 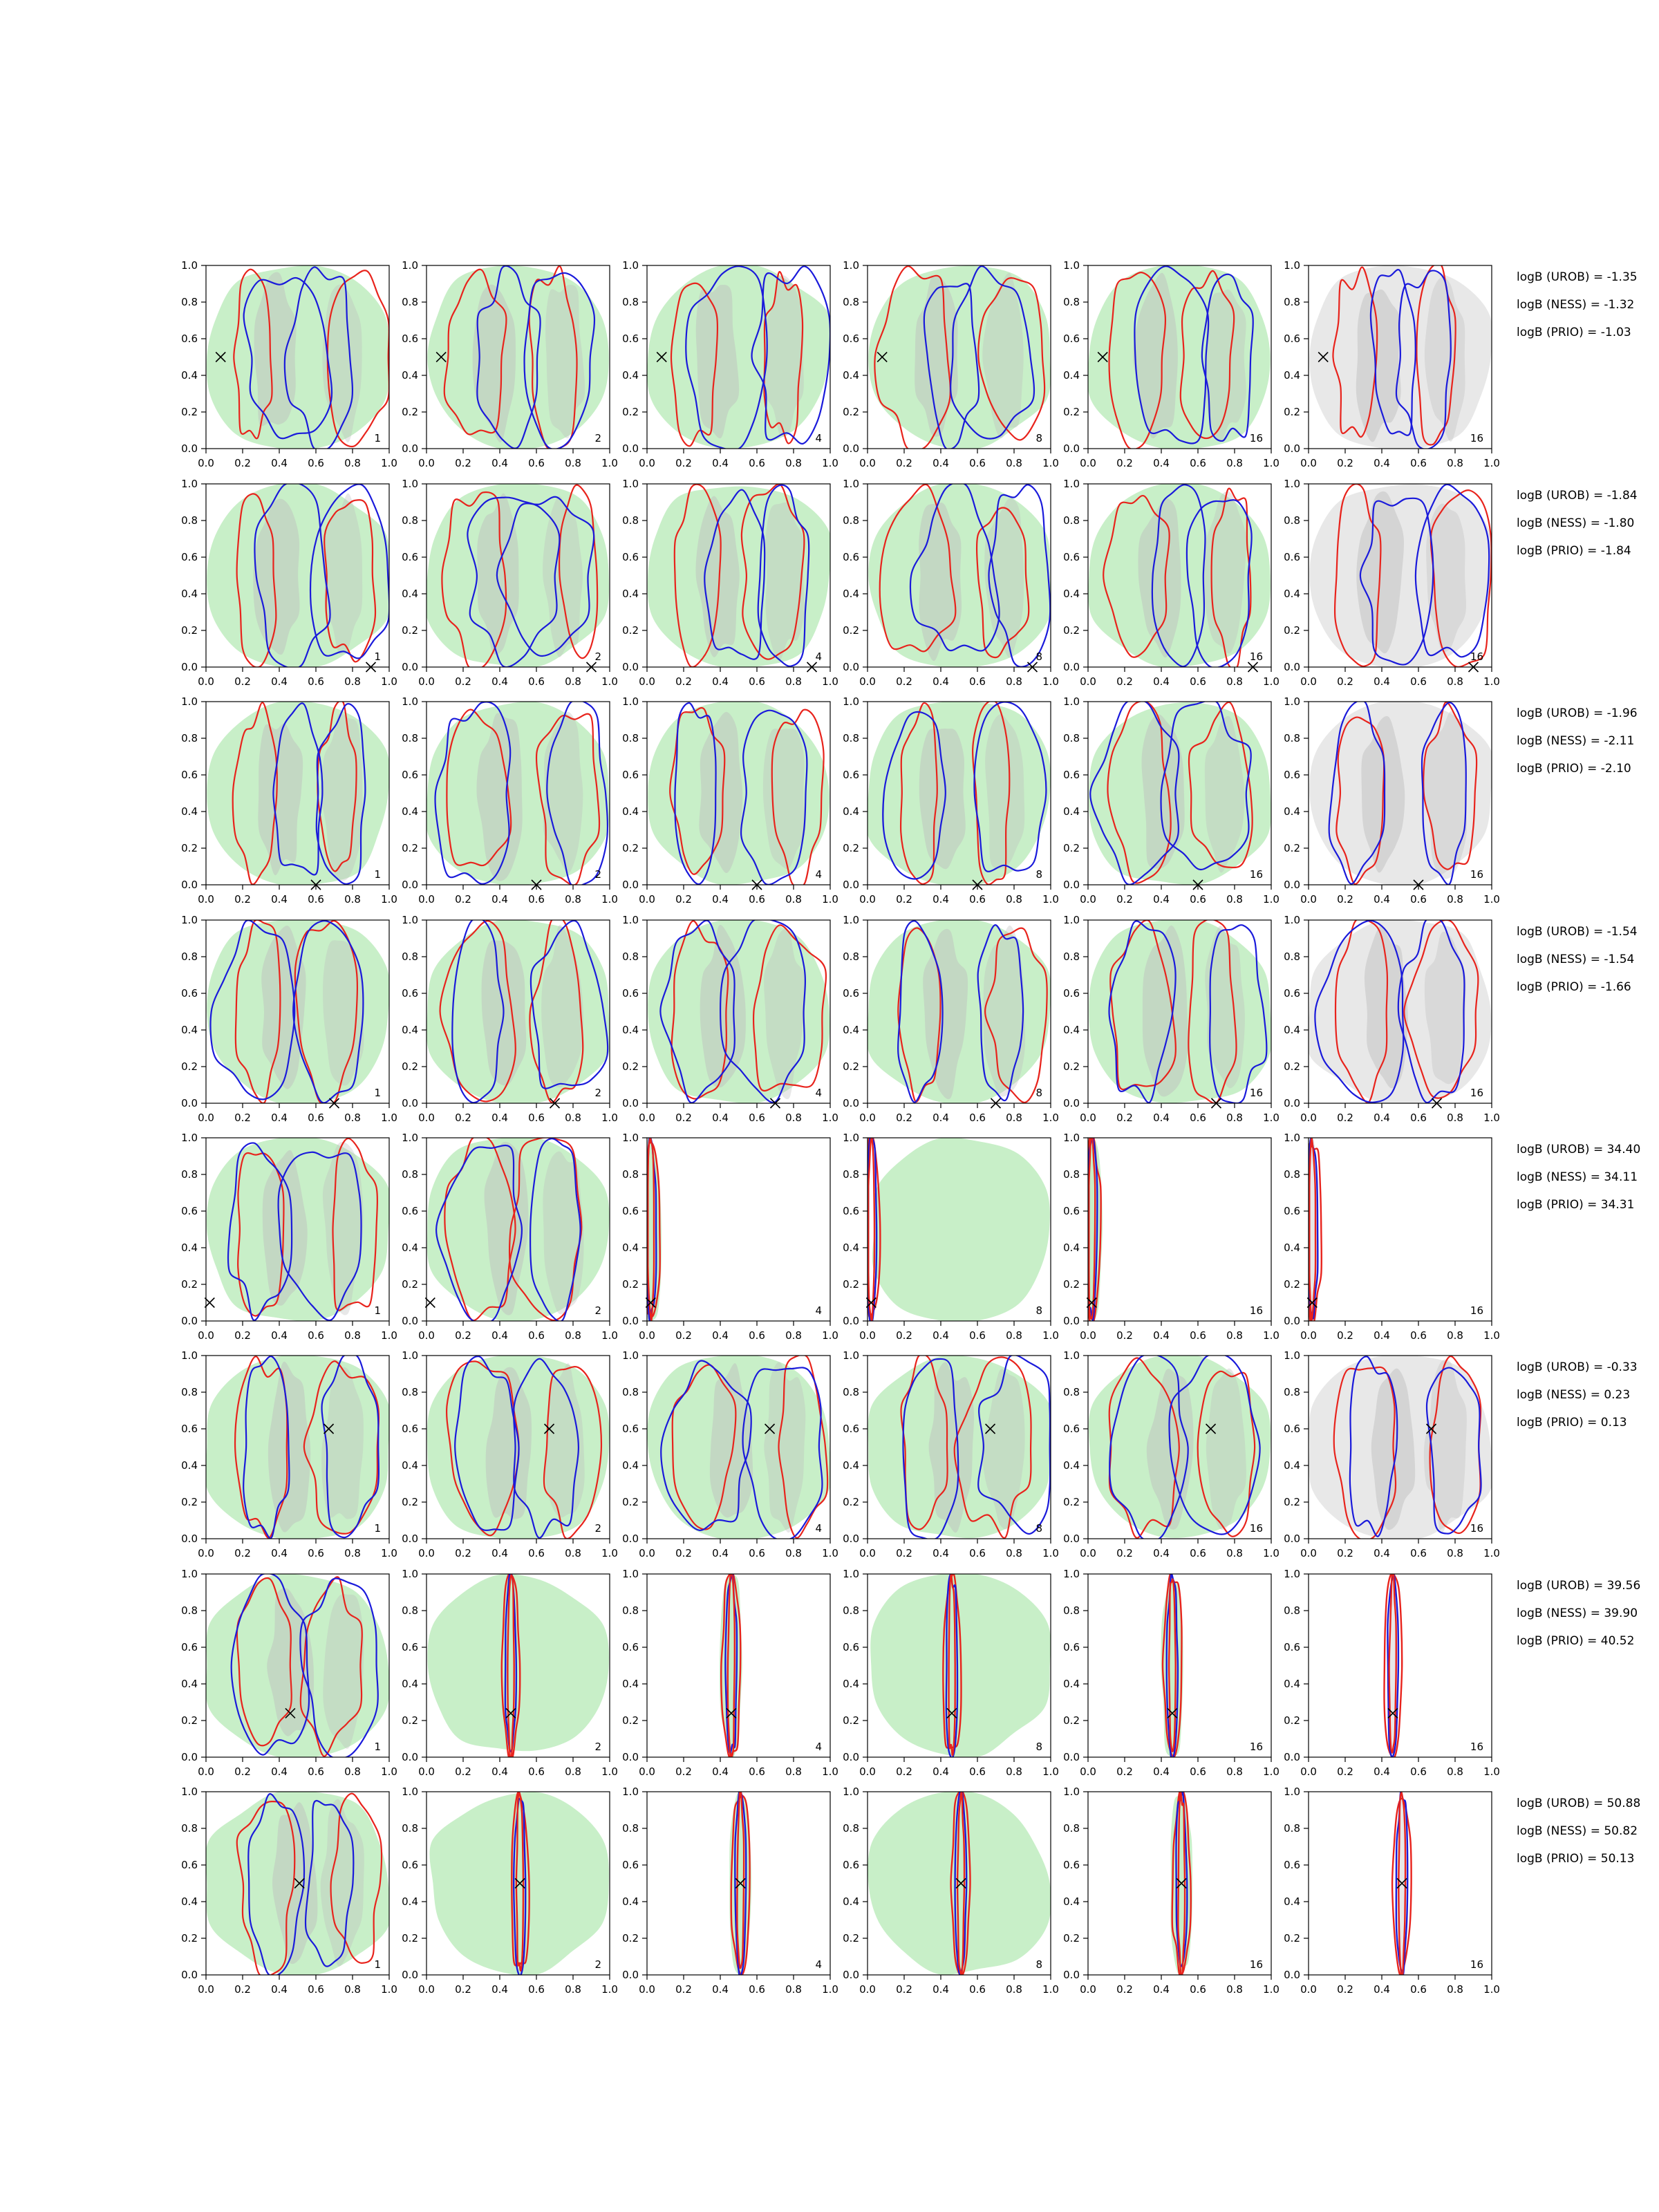 I want to click on y-tick-label: 0.4, so click(x=190, y=376).